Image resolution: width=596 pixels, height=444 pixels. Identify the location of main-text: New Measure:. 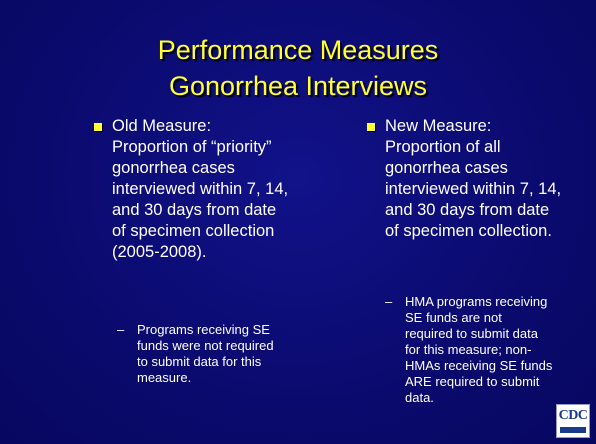
(438, 126).